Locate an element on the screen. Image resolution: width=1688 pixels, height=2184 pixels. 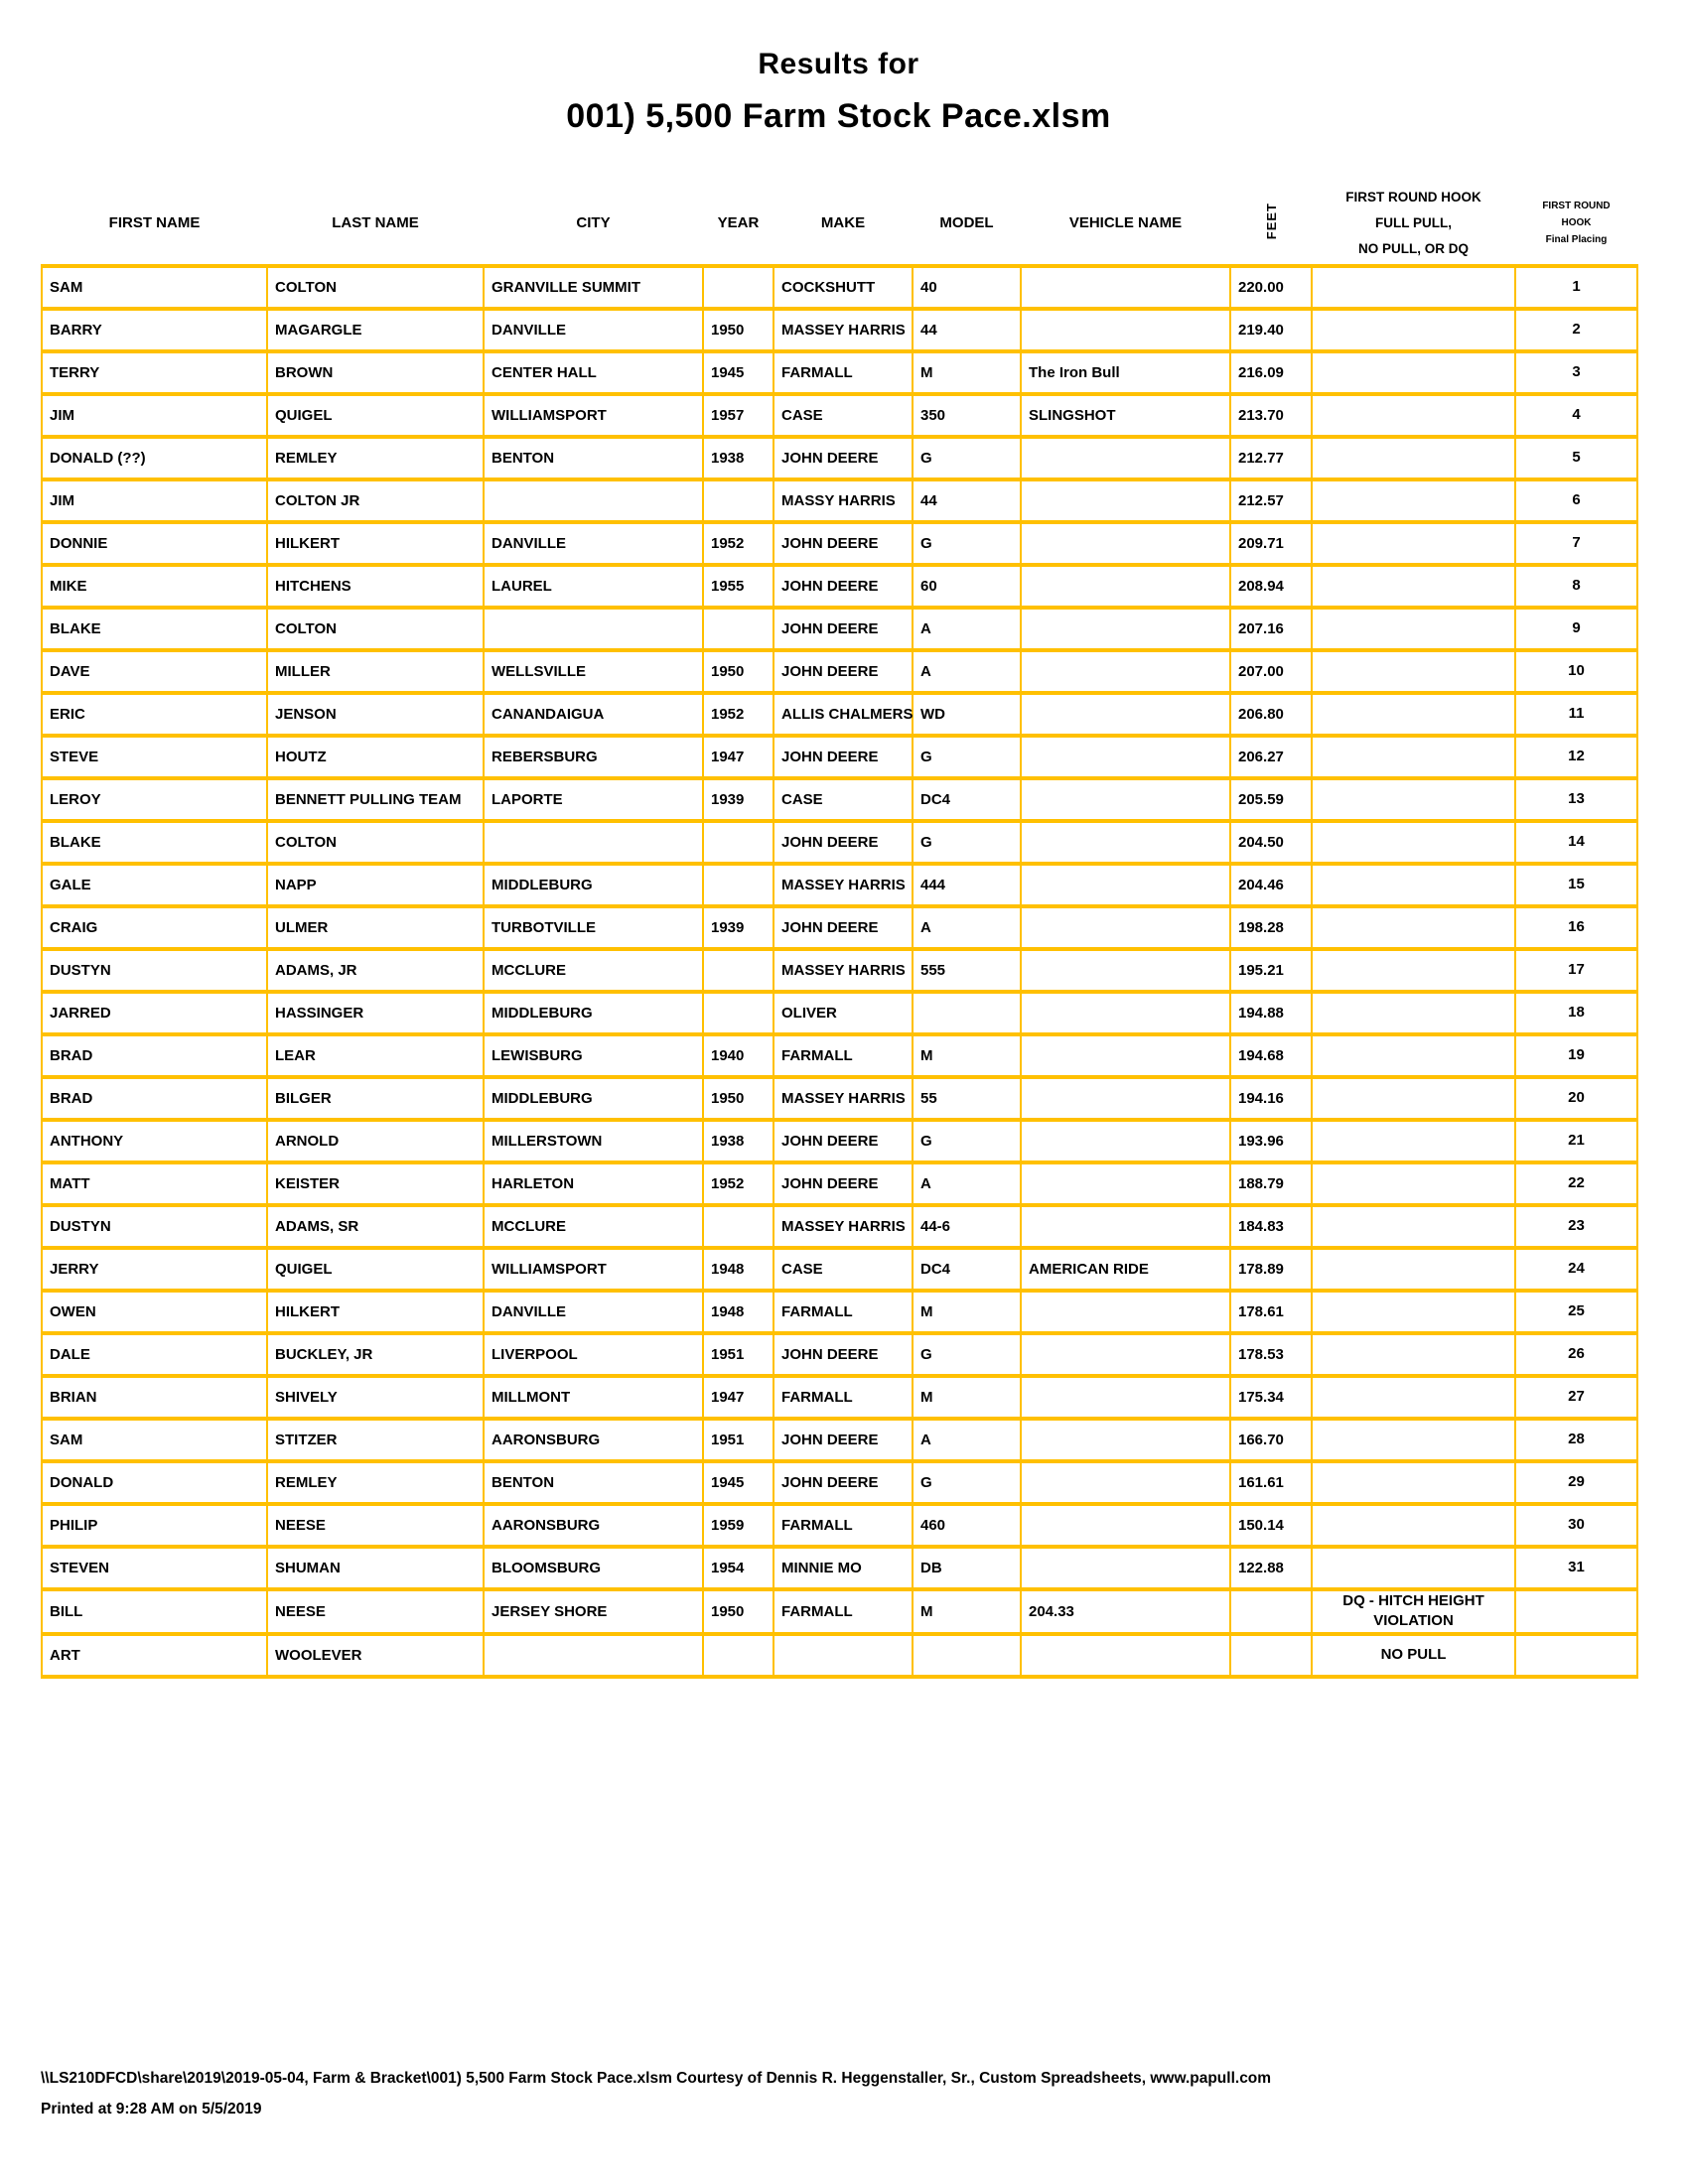
cell-feet: 207.00 is located at coordinates (1271, 671).